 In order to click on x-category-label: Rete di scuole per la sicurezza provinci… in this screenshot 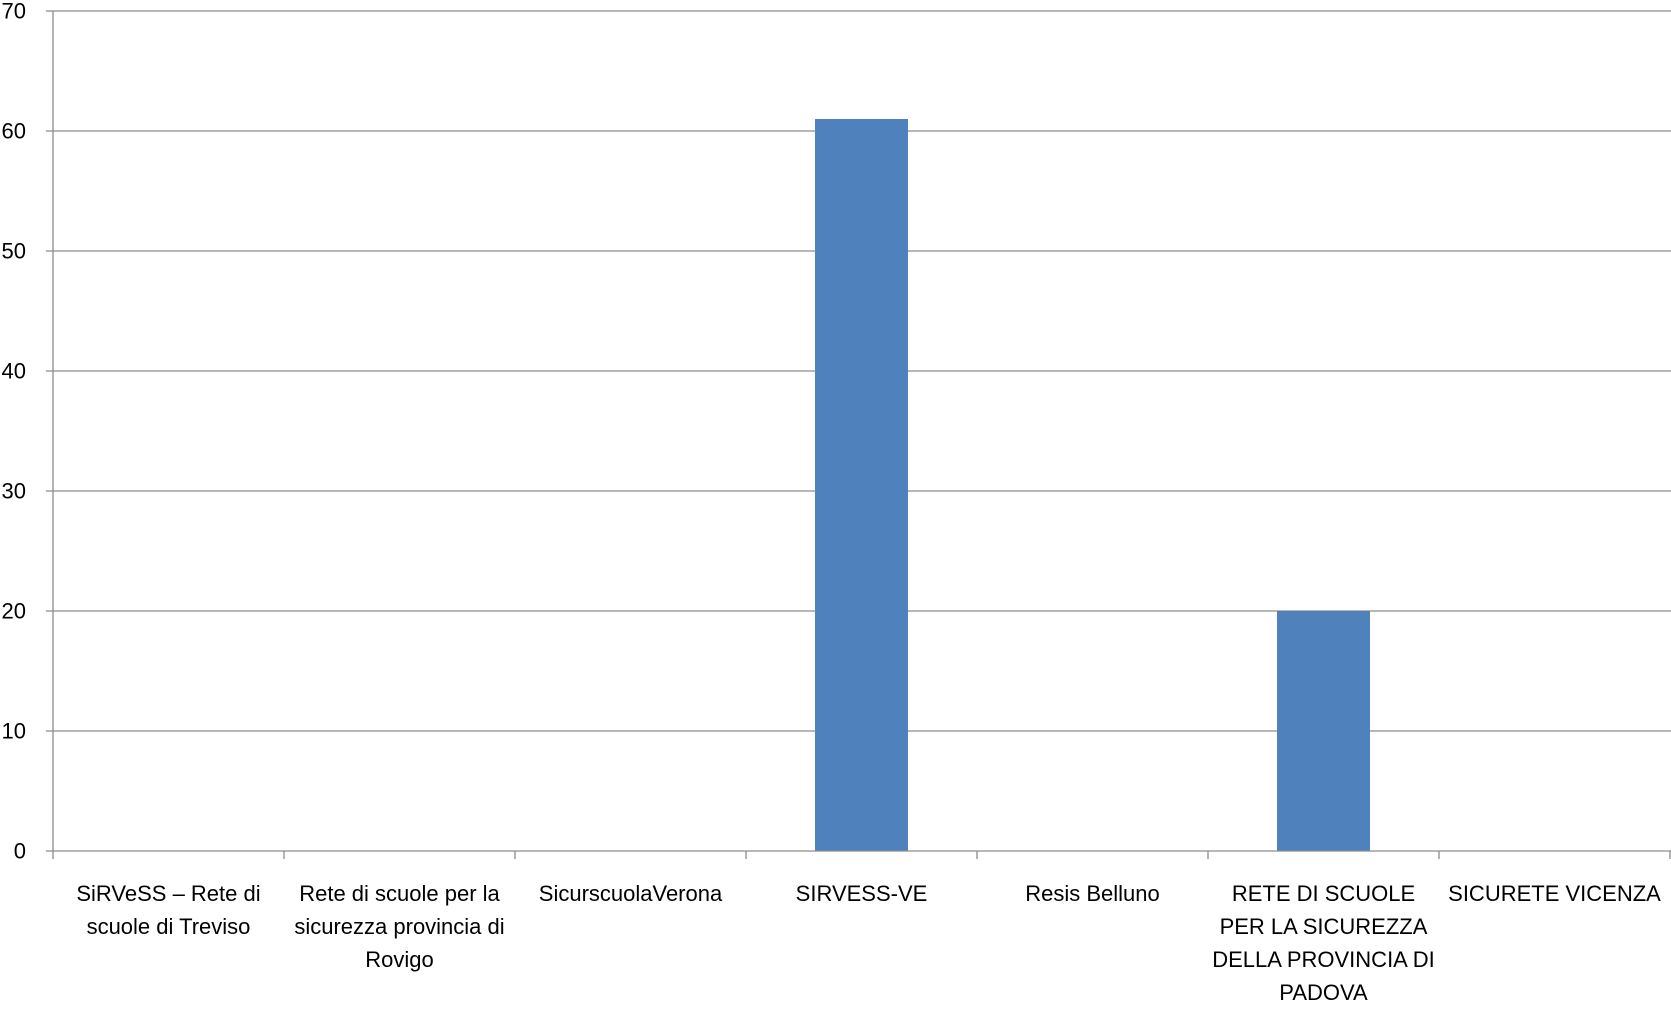, I will do `click(399, 926)`.